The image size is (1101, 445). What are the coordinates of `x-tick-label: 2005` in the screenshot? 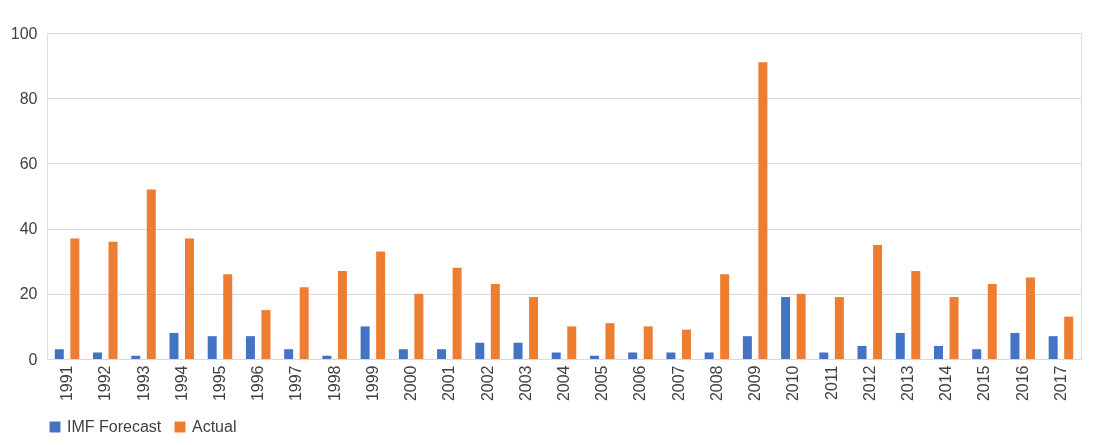 It's located at (602, 383).